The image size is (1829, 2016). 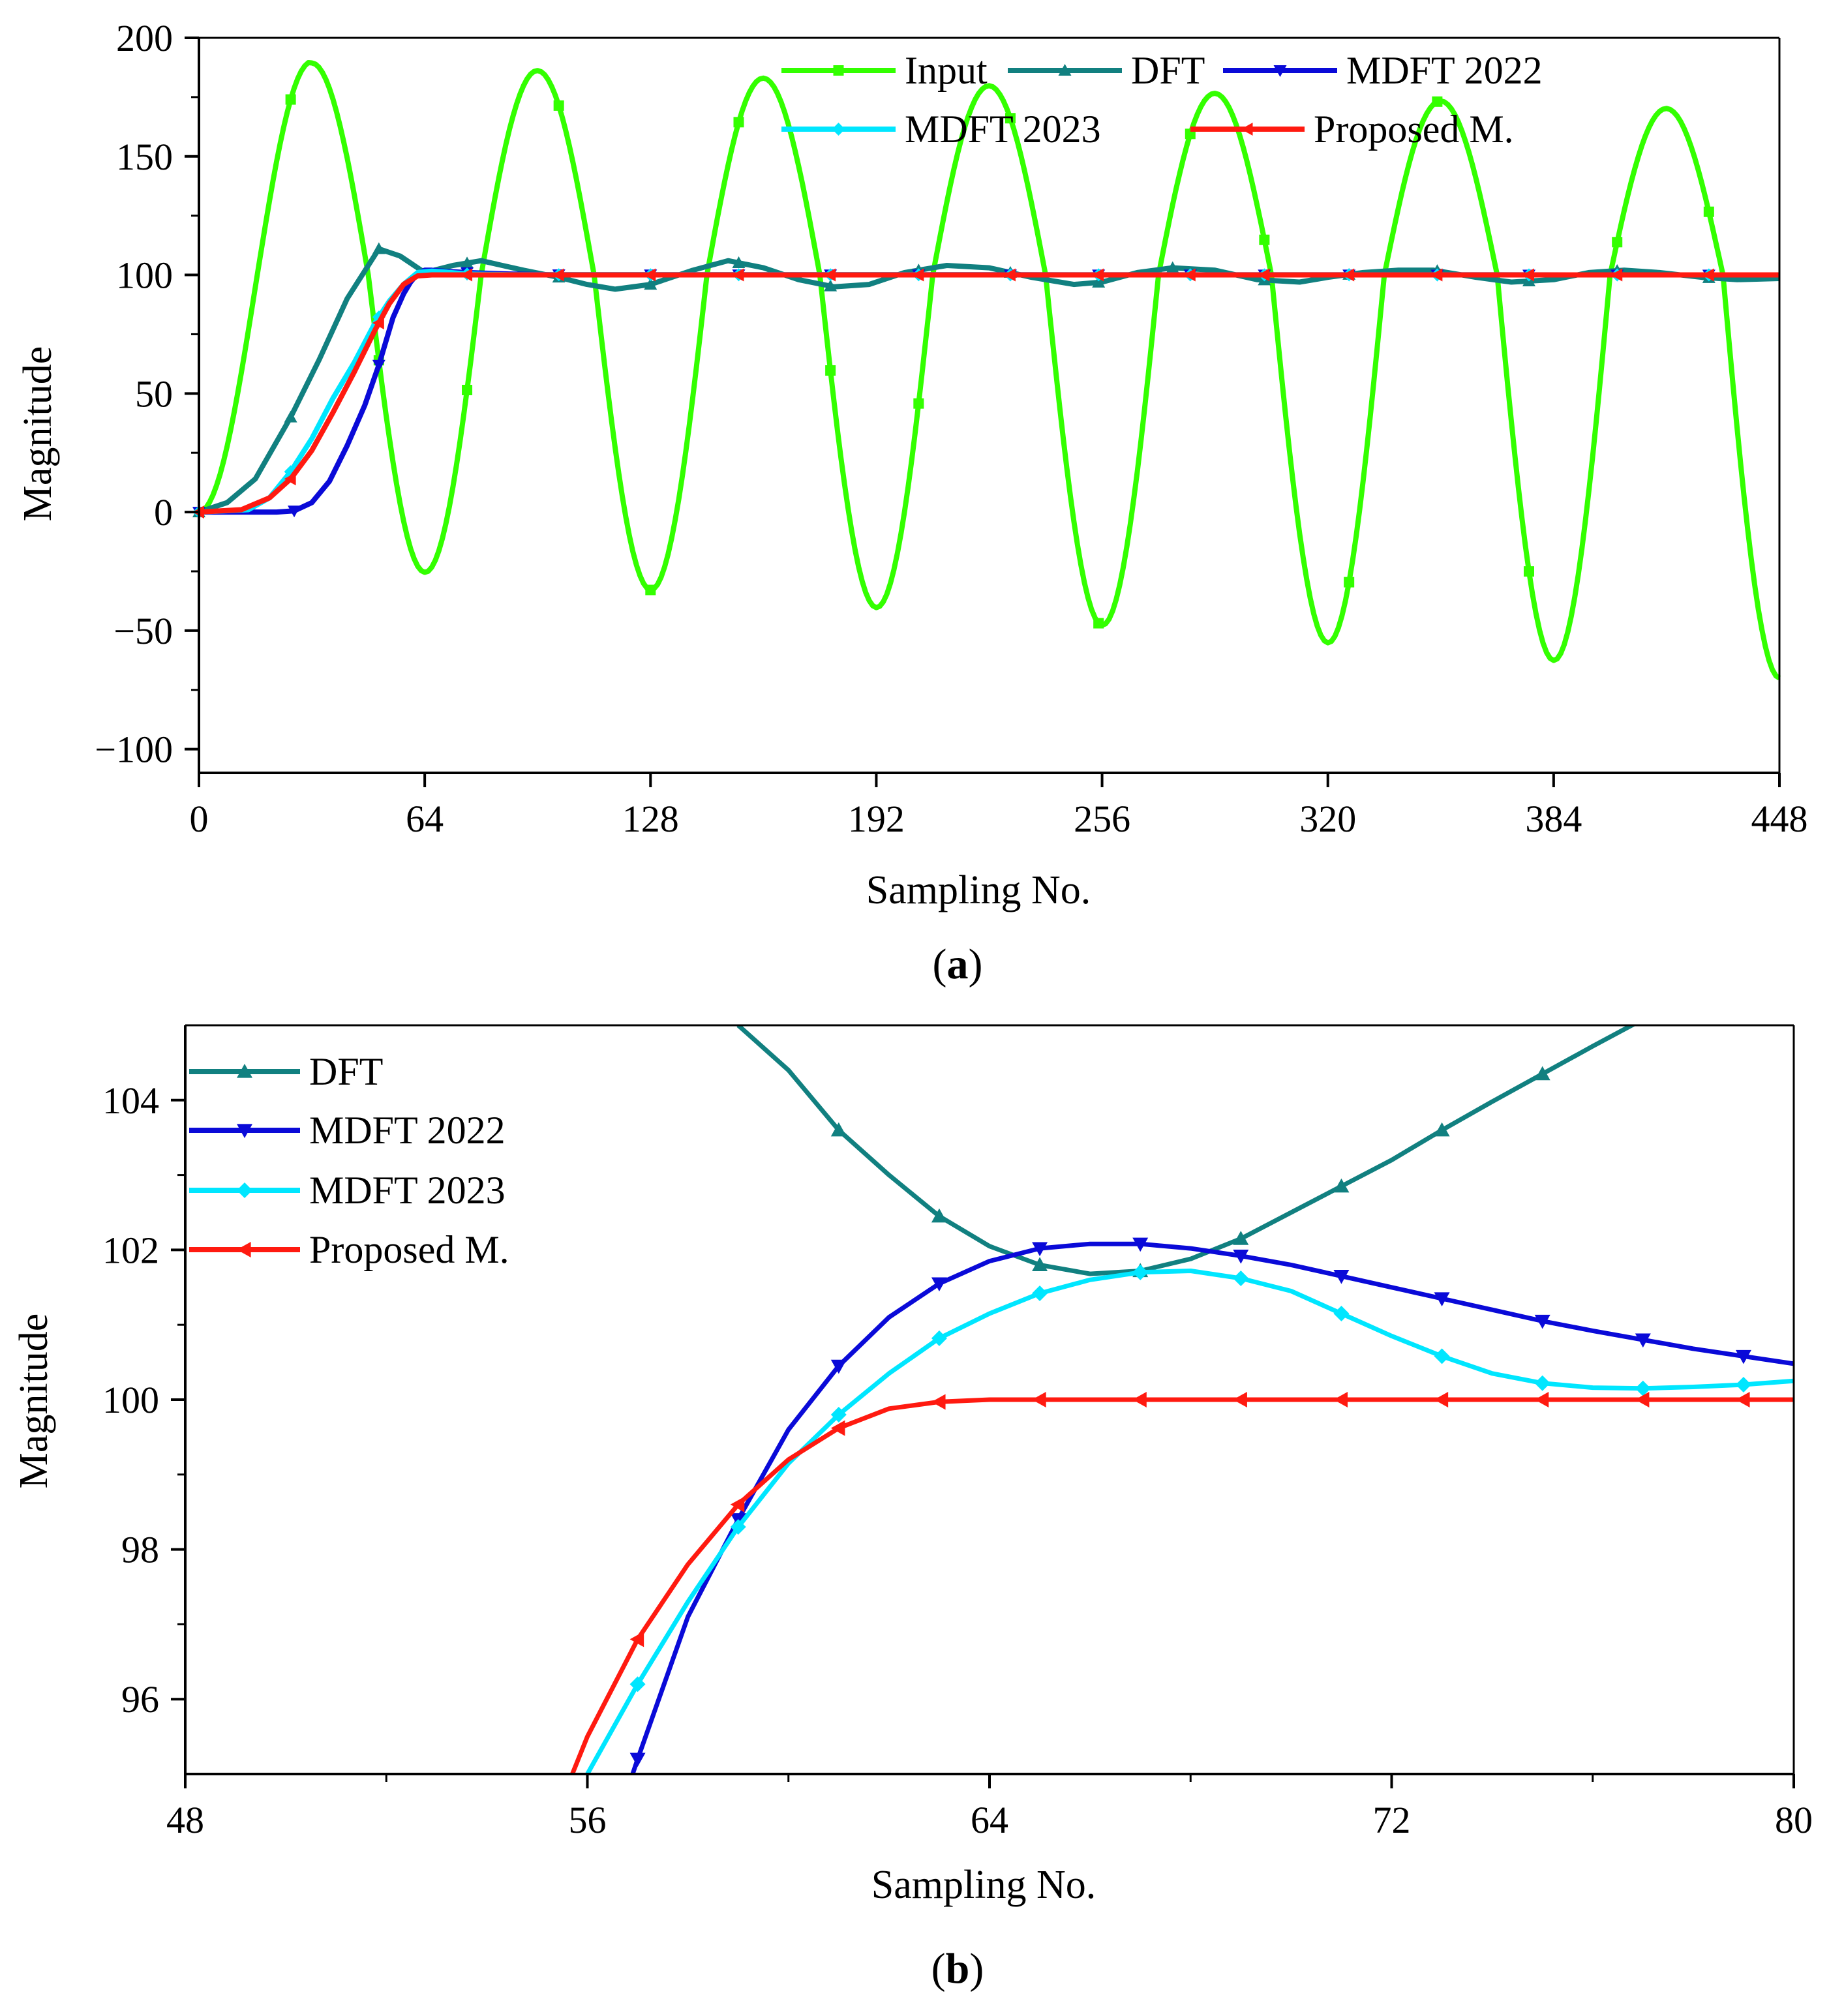 I want to click on x-tick-label: 448, so click(x=1779, y=819).